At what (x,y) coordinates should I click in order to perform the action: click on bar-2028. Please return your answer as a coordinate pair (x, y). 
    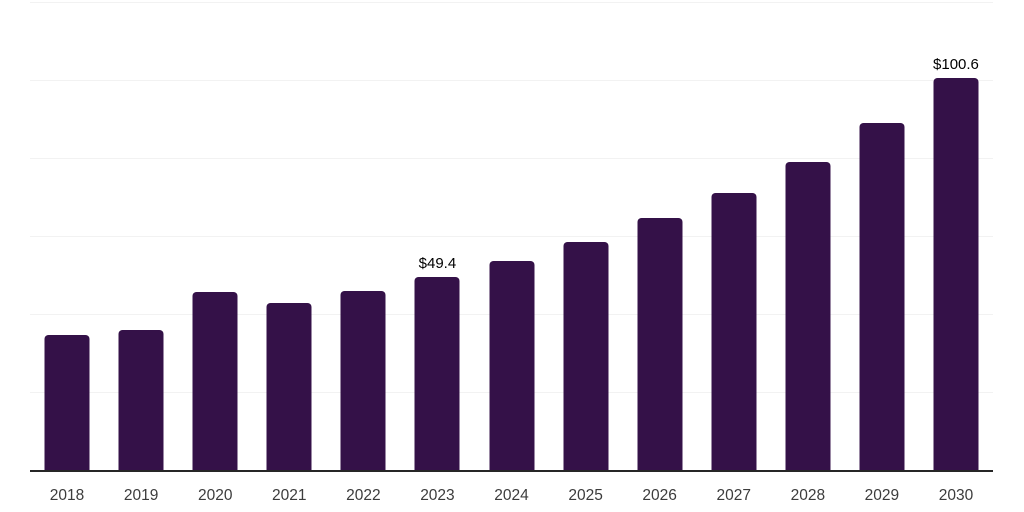
    Looking at the image, I should click on (808, 316).